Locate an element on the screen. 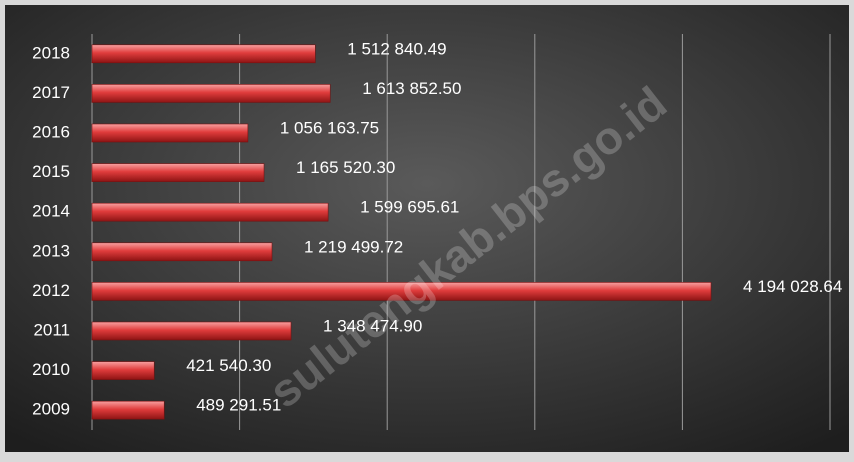 This screenshot has height=462, width=854. category-label: 2010 is located at coordinates (51, 369).